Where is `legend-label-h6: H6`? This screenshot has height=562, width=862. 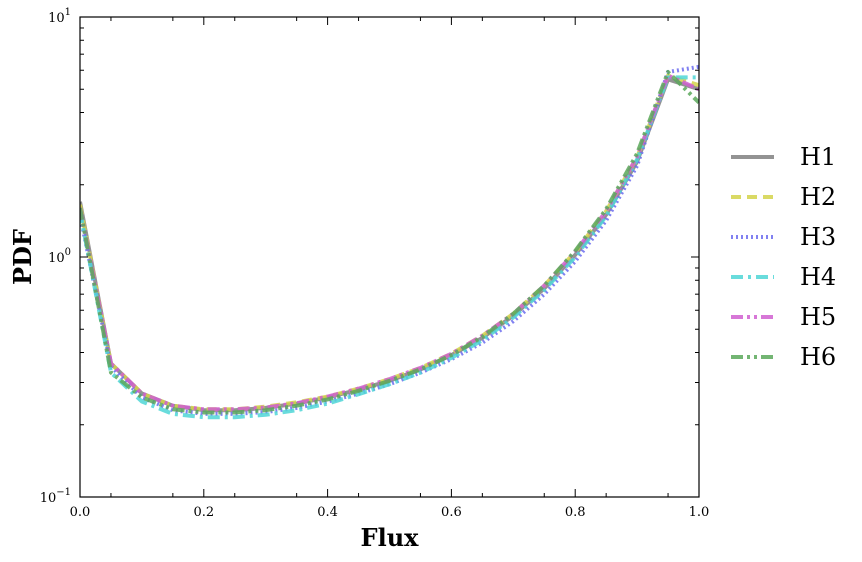
legend-label-h6: H6 is located at coordinates (818, 357).